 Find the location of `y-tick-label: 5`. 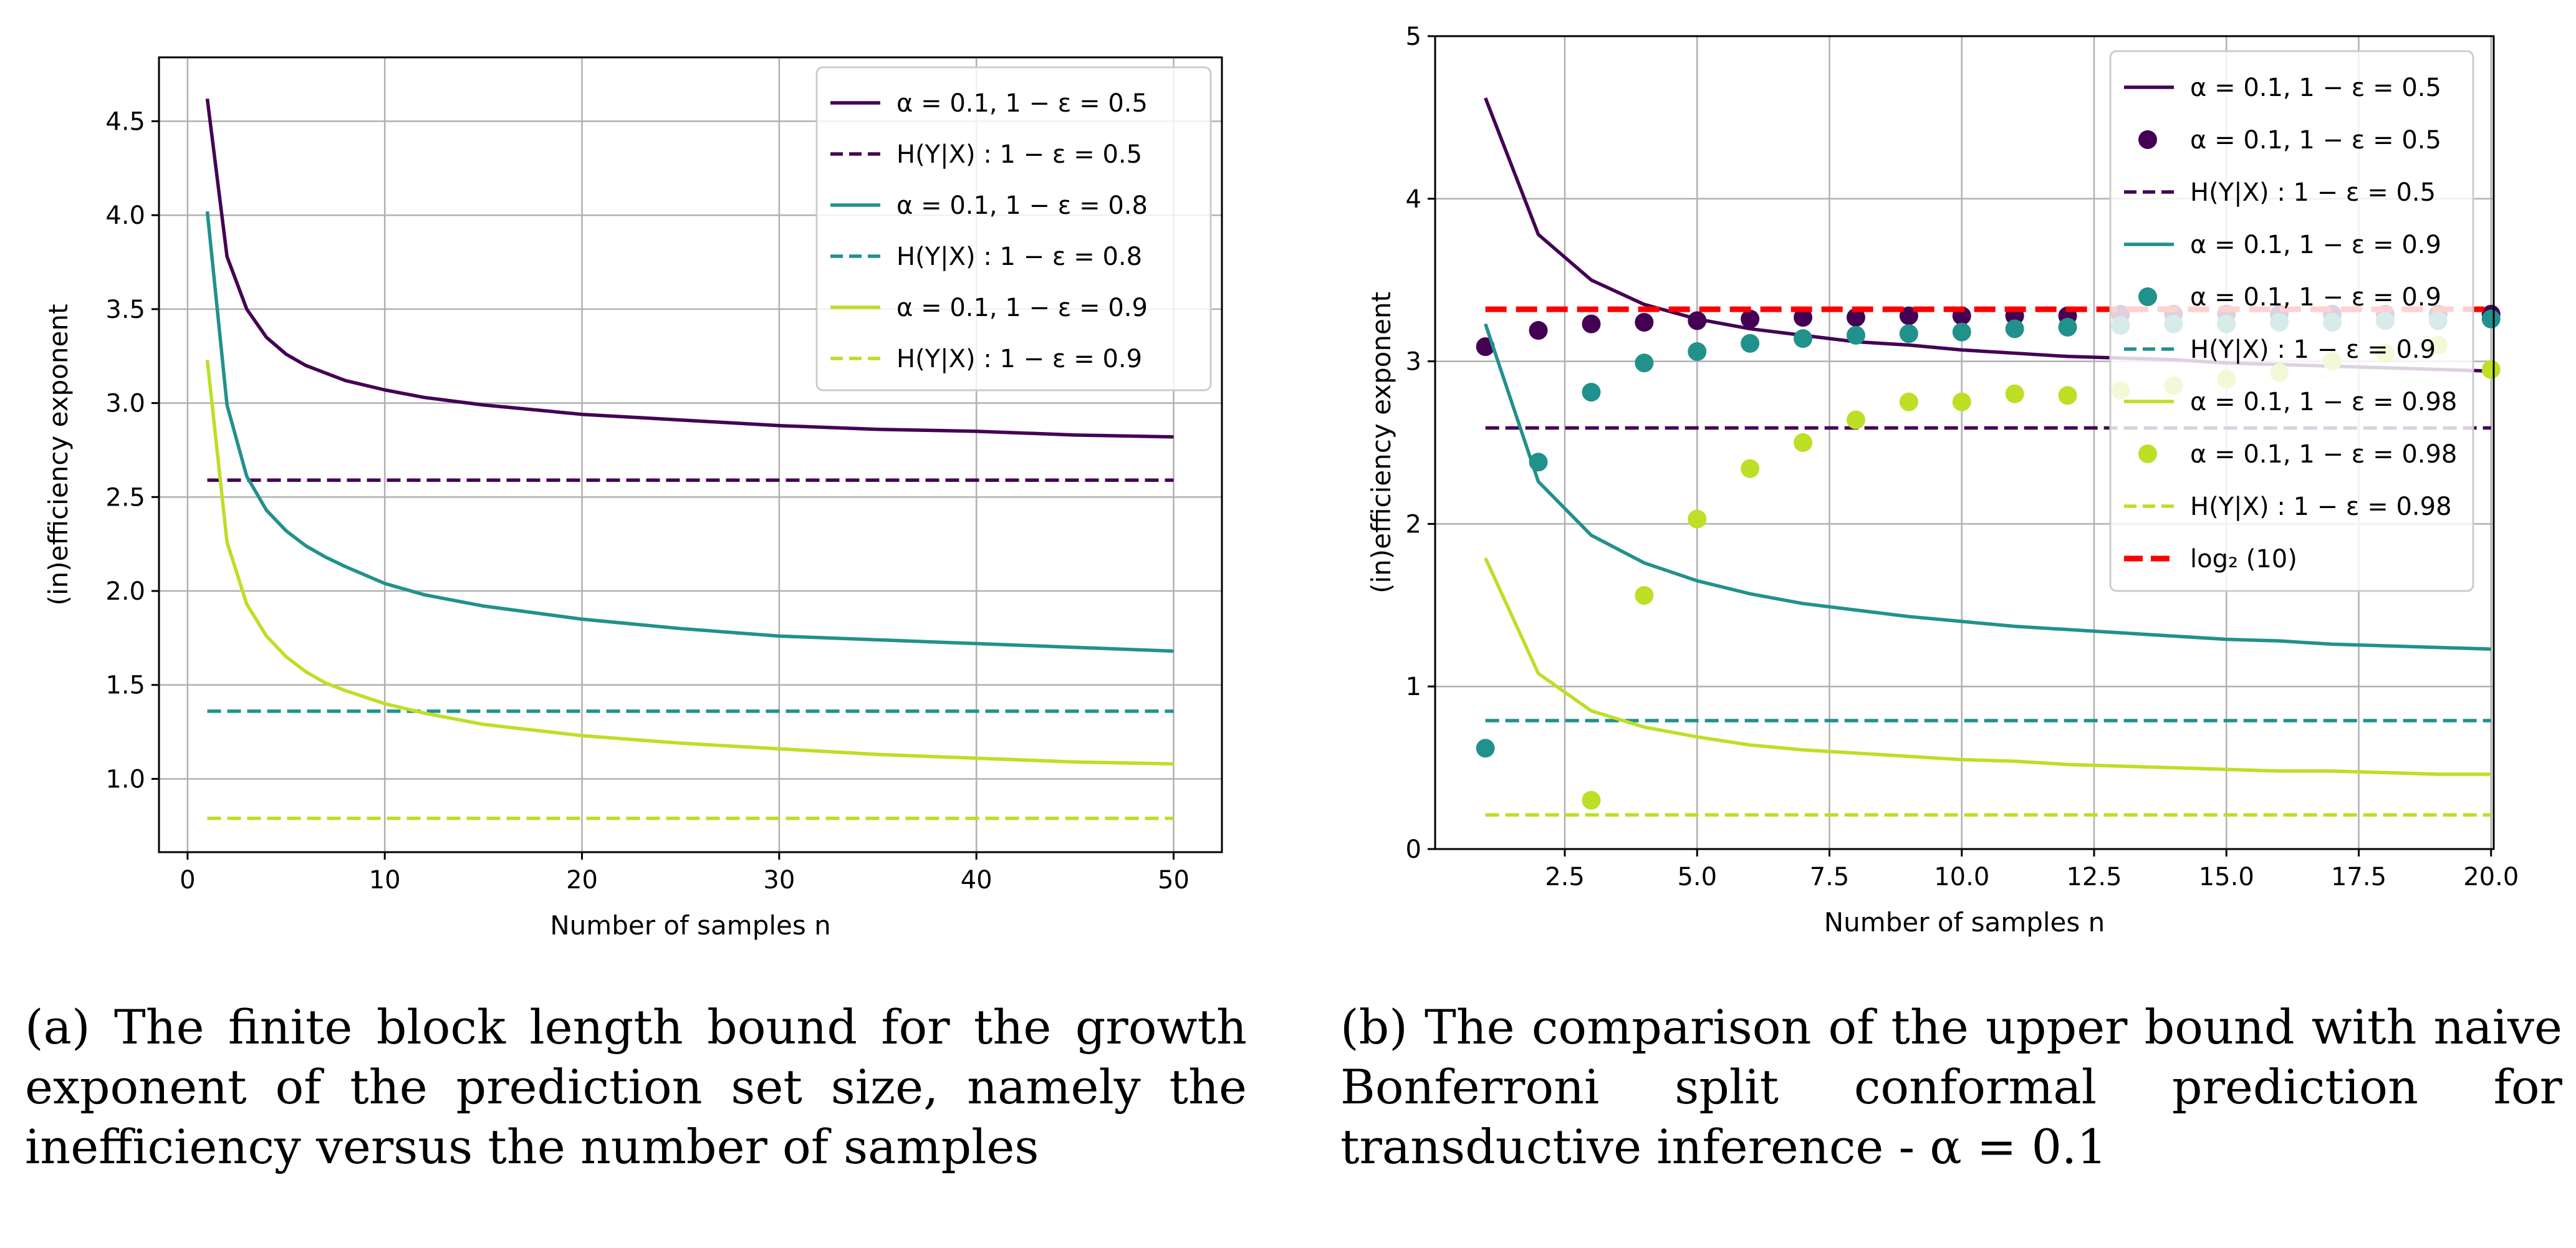

y-tick-label: 5 is located at coordinates (1413, 36).